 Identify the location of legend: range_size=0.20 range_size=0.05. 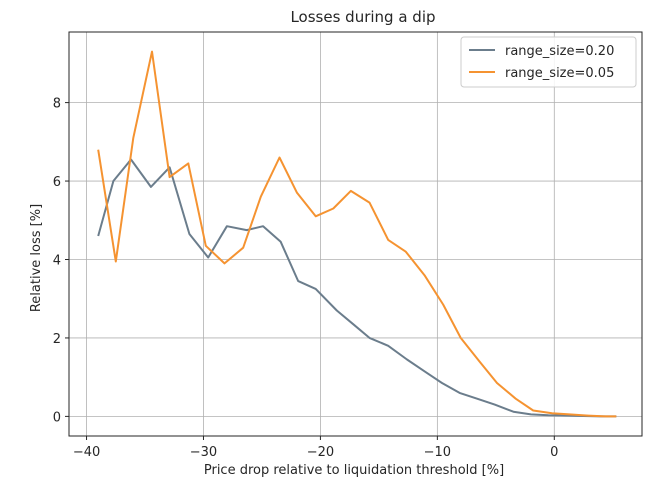
(548, 62).